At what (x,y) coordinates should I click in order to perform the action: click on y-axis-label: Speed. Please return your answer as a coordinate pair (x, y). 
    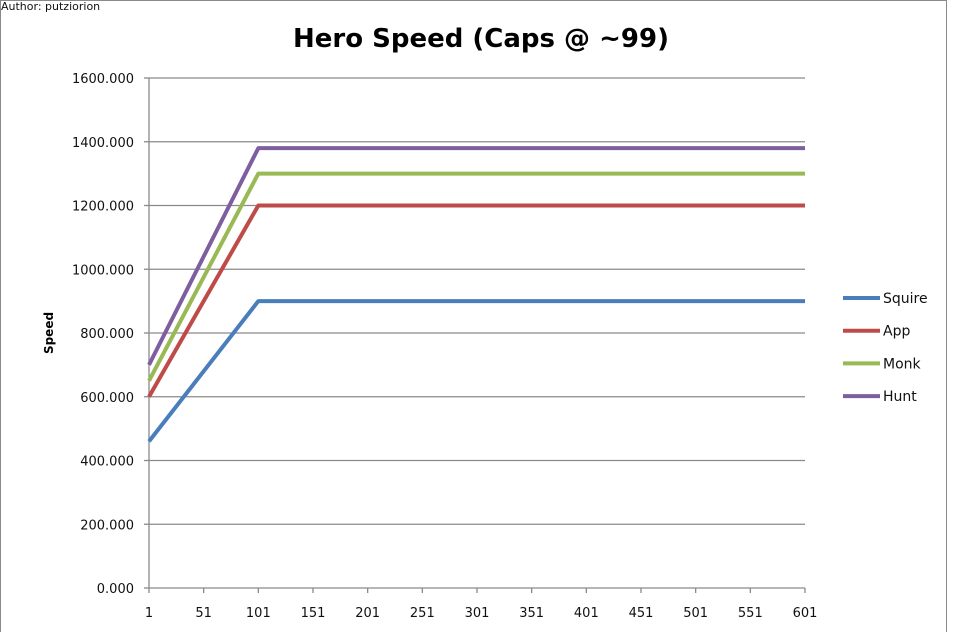
    Looking at the image, I should click on (49, 333).